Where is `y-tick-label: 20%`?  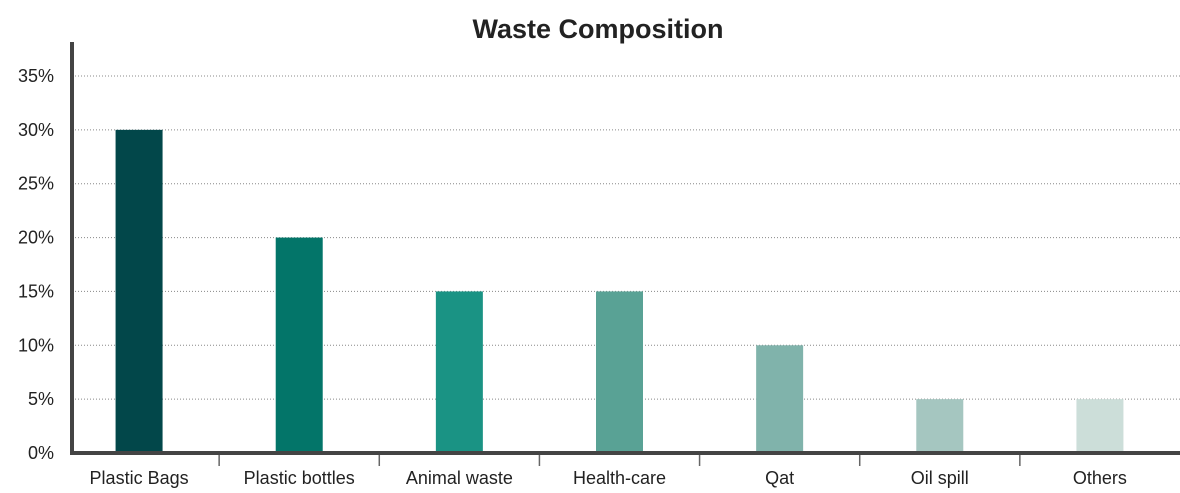 y-tick-label: 20% is located at coordinates (36, 238).